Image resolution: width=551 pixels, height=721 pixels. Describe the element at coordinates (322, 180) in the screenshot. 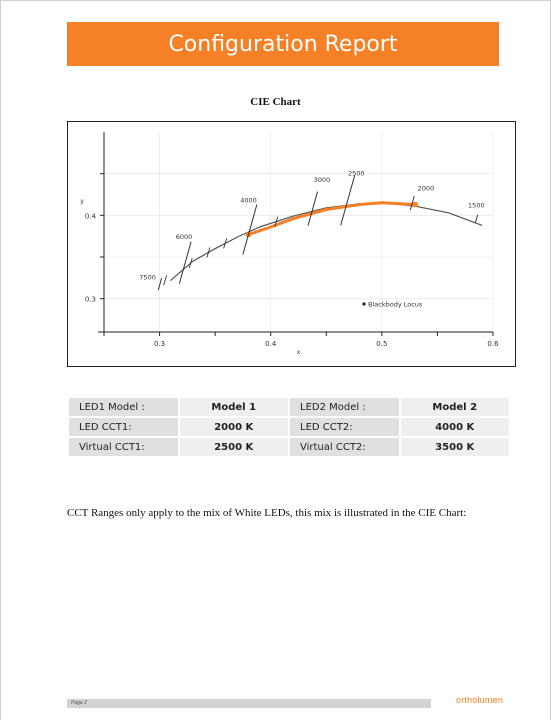

I see `isotherm-label: 3000` at that location.